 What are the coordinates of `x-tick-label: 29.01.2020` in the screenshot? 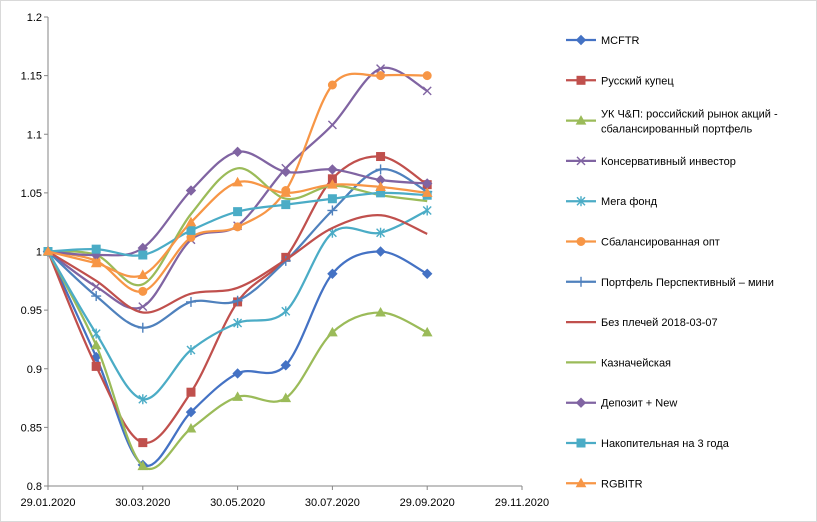 It's located at (47, 503).